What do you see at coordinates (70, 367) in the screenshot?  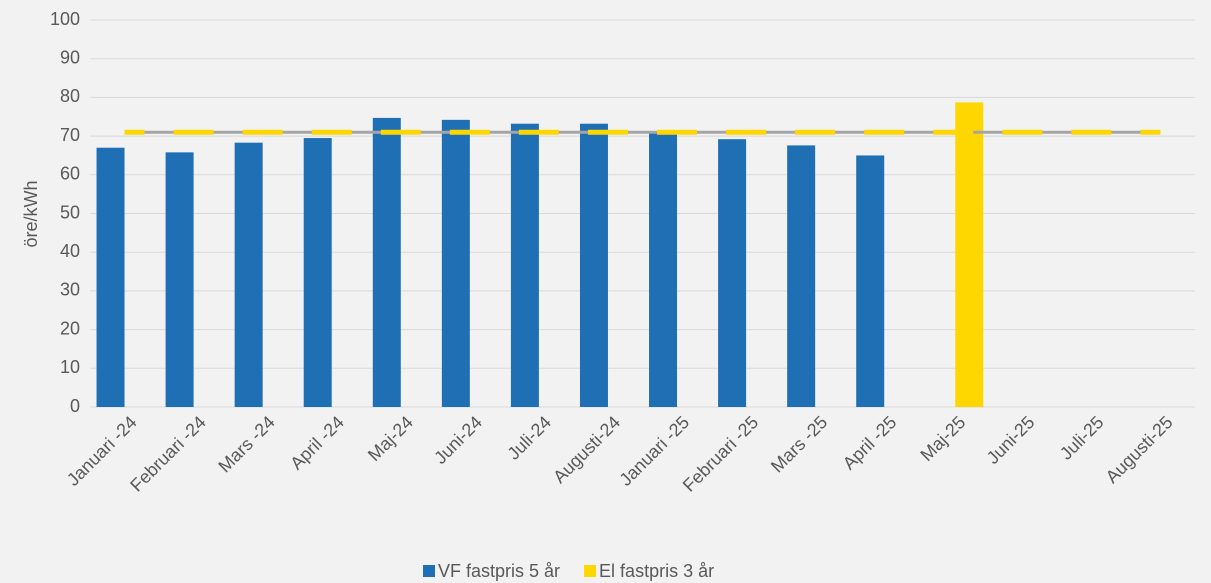 I see `y-tick-label: 10` at bounding box center [70, 367].